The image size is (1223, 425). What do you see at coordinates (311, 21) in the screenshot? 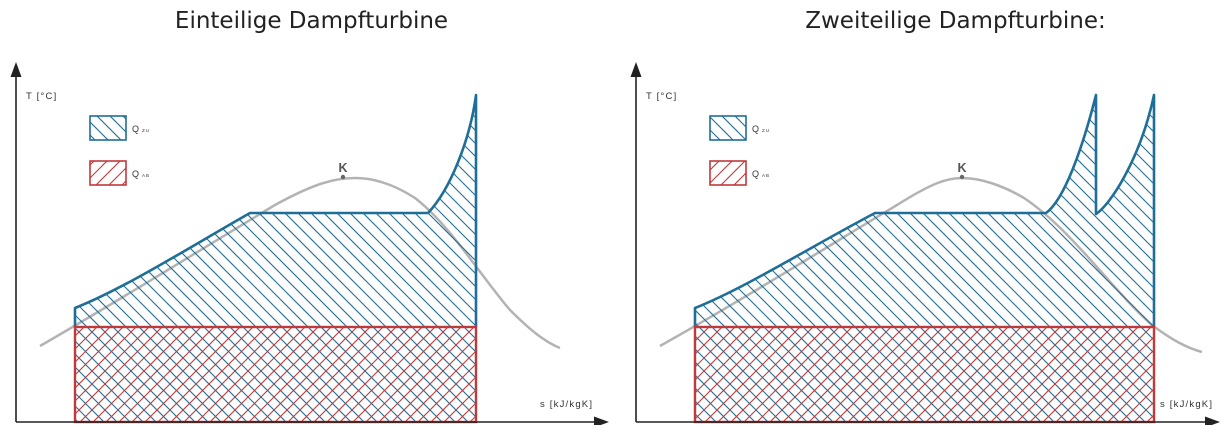
I see `panel-title: Einteilige Dampfturbine` at bounding box center [311, 21].